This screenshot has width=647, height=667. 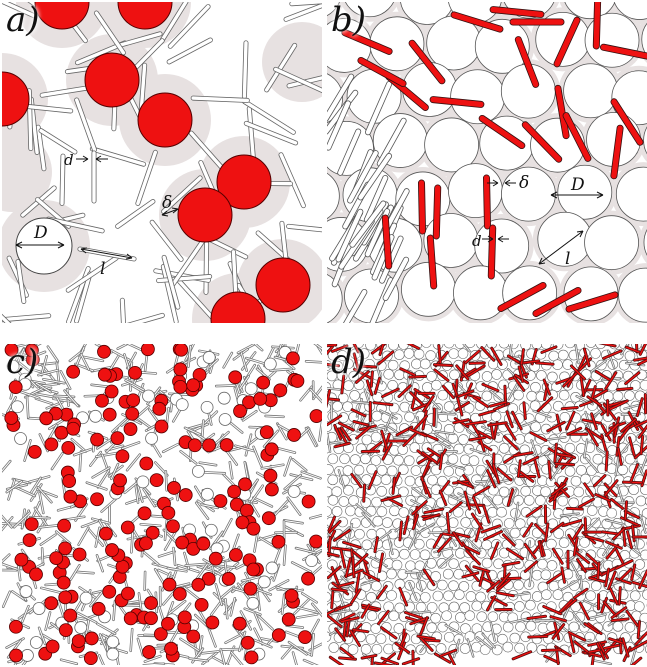 What do you see at coordinates (577, 185) in the screenshot?
I see `disk-diameter-label: D` at bounding box center [577, 185].